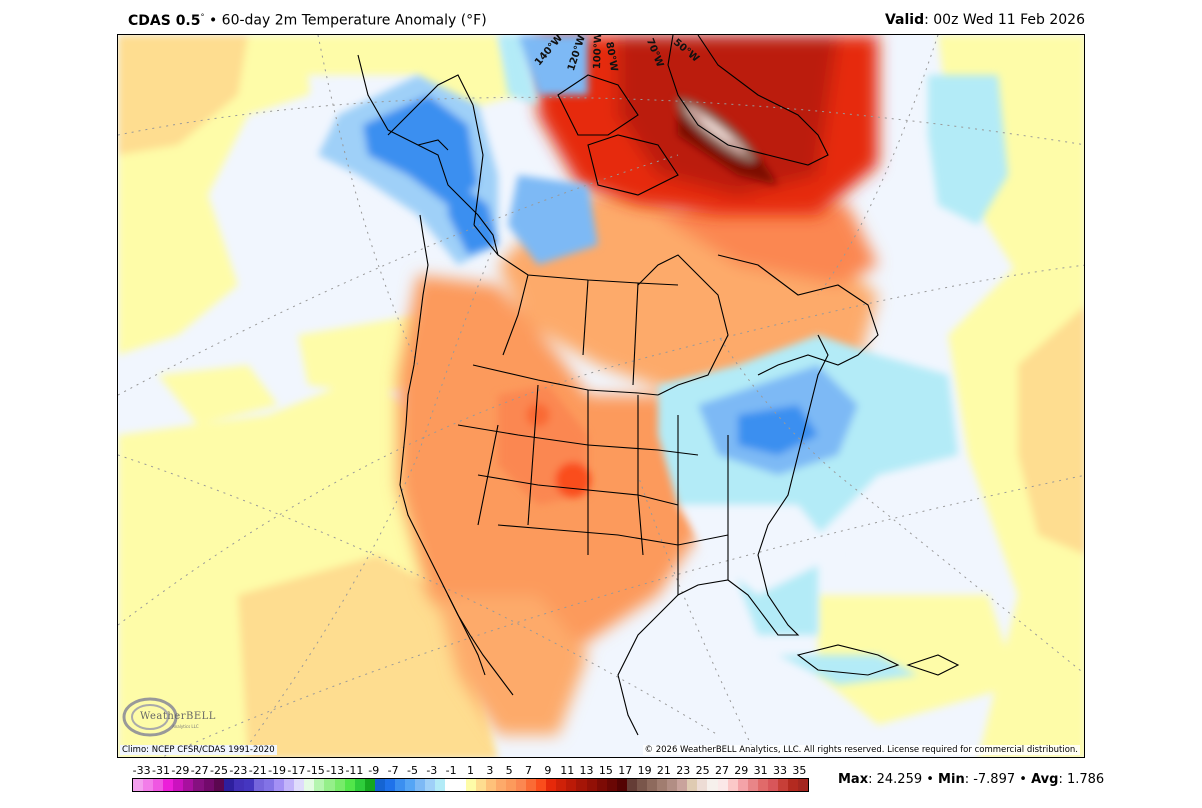 The width and height of the screenshot is (1202, 808). Describe the element at coordinates (354, 770) in the screenshot. I see `colorbar-tick-label: -11` at that location.